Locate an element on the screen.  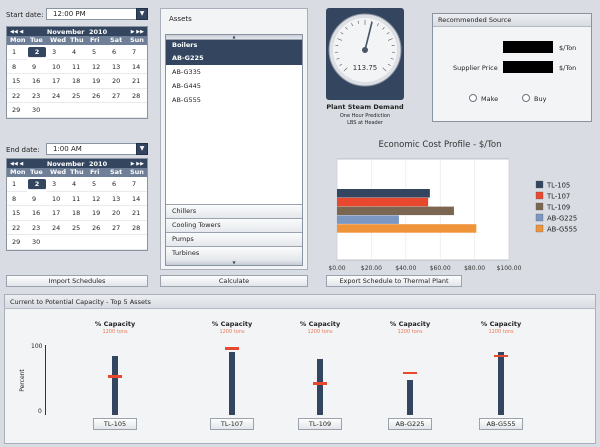
asset-button-ab-g225: AB-G225 is located at coordinates (410, 424).